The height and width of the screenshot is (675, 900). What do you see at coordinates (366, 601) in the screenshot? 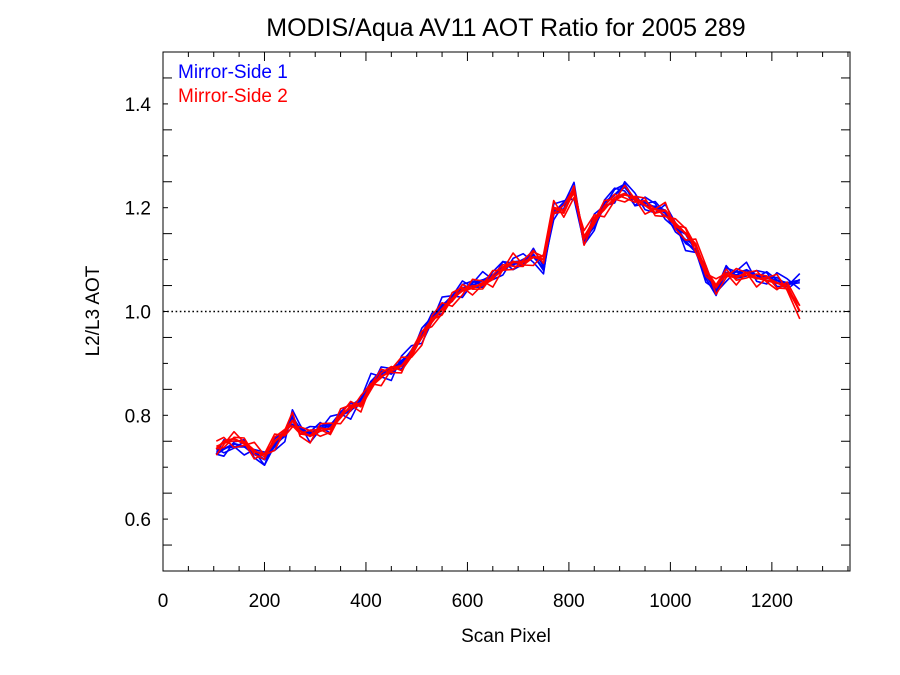
I see `x-tick-label: 400` at bounding box center [366, 601].